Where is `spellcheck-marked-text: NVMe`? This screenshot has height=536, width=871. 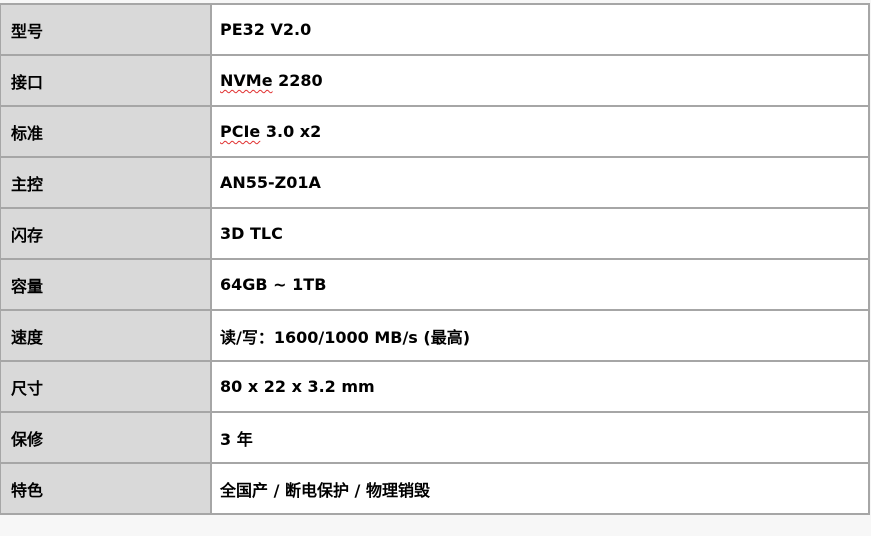
spellcheck-marked-text: NVMe is located at coordinates (246, 80).